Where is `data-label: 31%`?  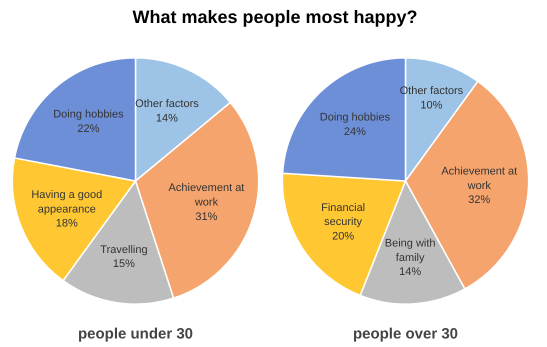 data-label: 31% is located at coordinates (206, 216).